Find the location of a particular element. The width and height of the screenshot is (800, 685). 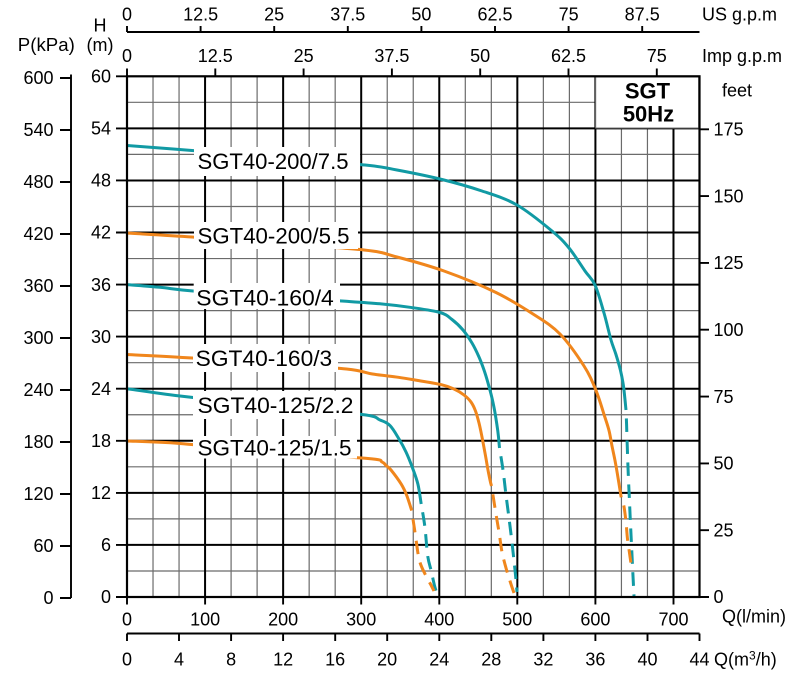

svg-text: 200 is located at coordinates (283, 620).